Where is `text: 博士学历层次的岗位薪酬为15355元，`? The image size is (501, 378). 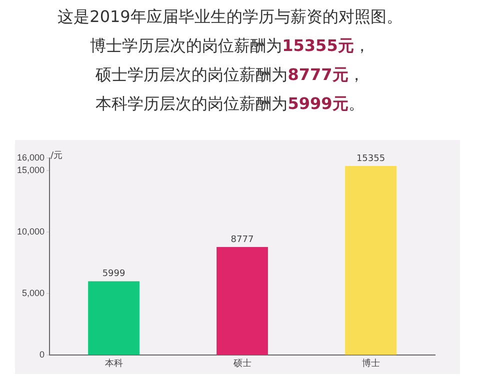 text: 博士学历层次的岗位薪酬为15355元， is located at coordinates (230, 45).